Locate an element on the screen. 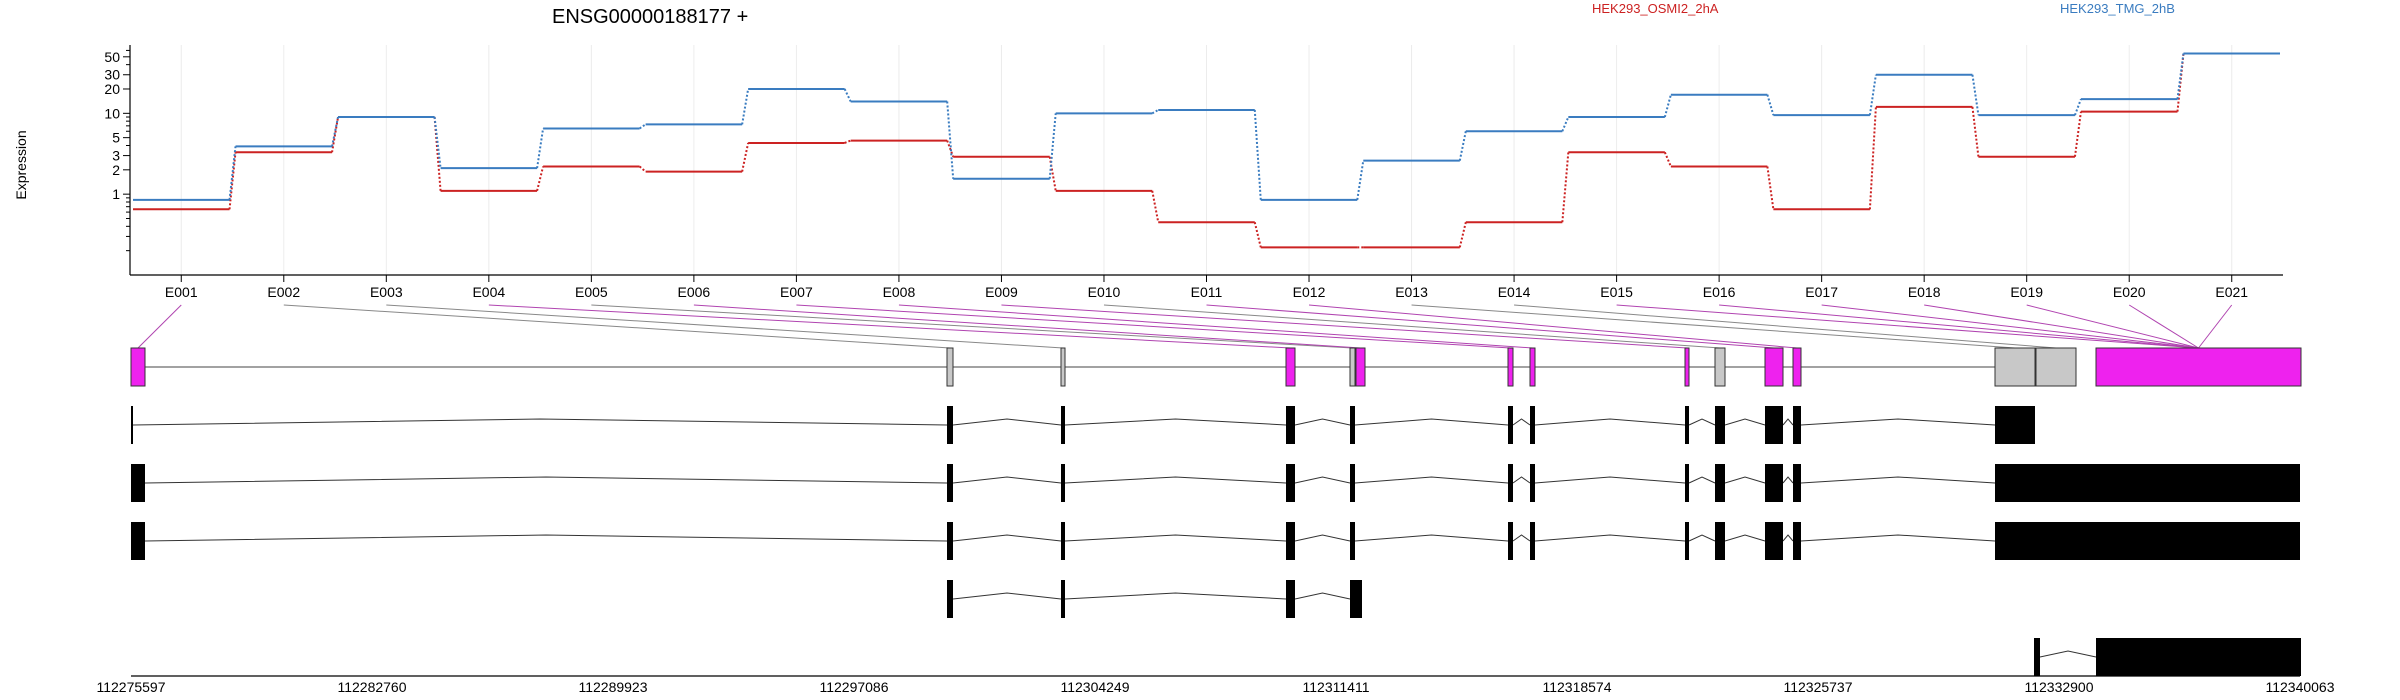 The height and width of the screenshot is (700, 2400). x-tick-label: E014 is located at coordinates (1514, 292).